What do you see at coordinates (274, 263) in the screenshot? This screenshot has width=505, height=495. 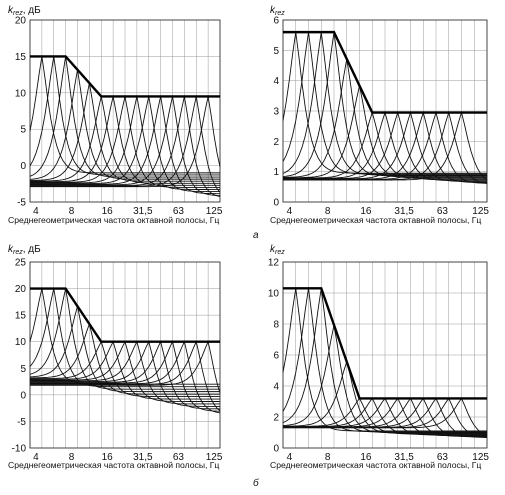 I see `y-tick-label: 12` at bounding box center [274, 263].